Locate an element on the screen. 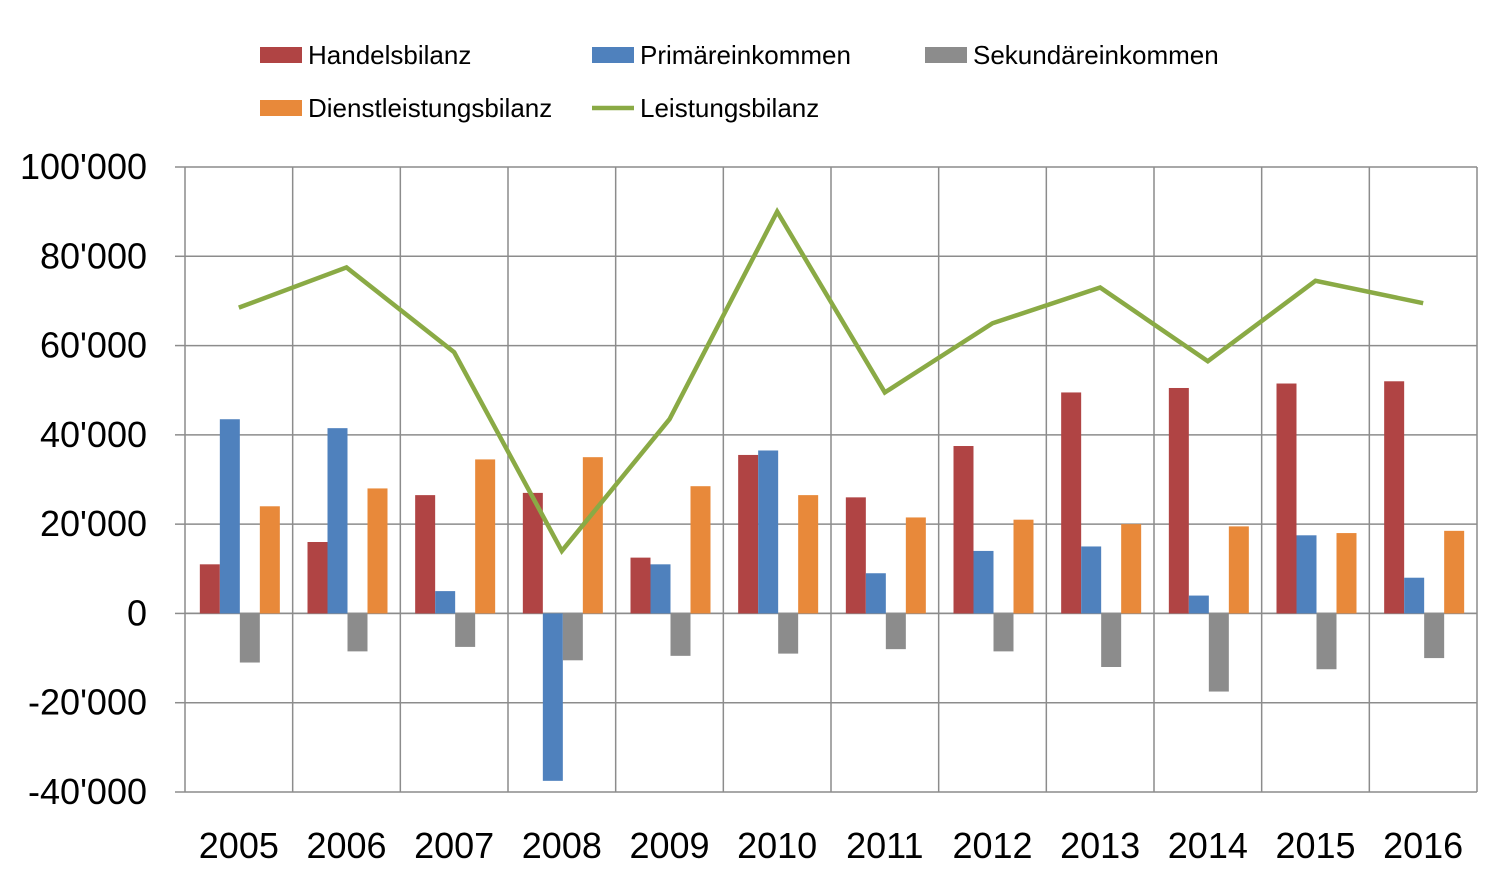 The width and height of the screenshot is (1496, 880). y-tick-label: 100'000 is located at coordinates (83, 166).